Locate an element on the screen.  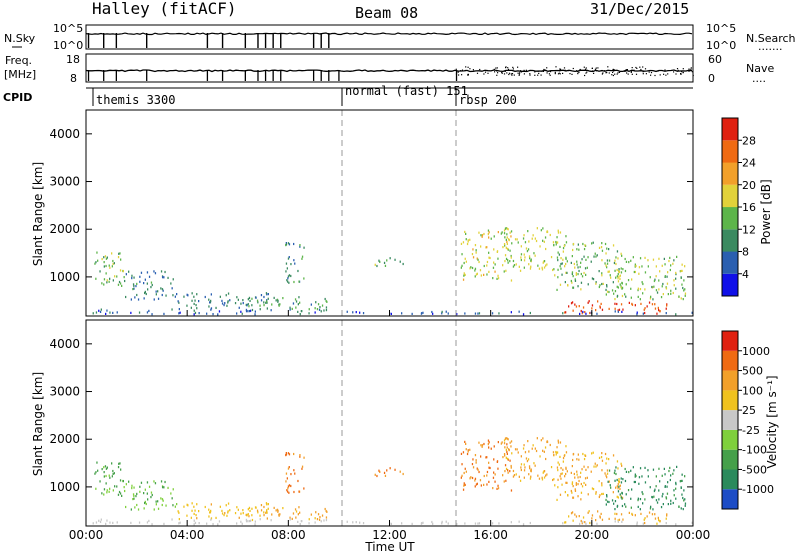
nave-label: Nave is located at coordinates (760, 68).